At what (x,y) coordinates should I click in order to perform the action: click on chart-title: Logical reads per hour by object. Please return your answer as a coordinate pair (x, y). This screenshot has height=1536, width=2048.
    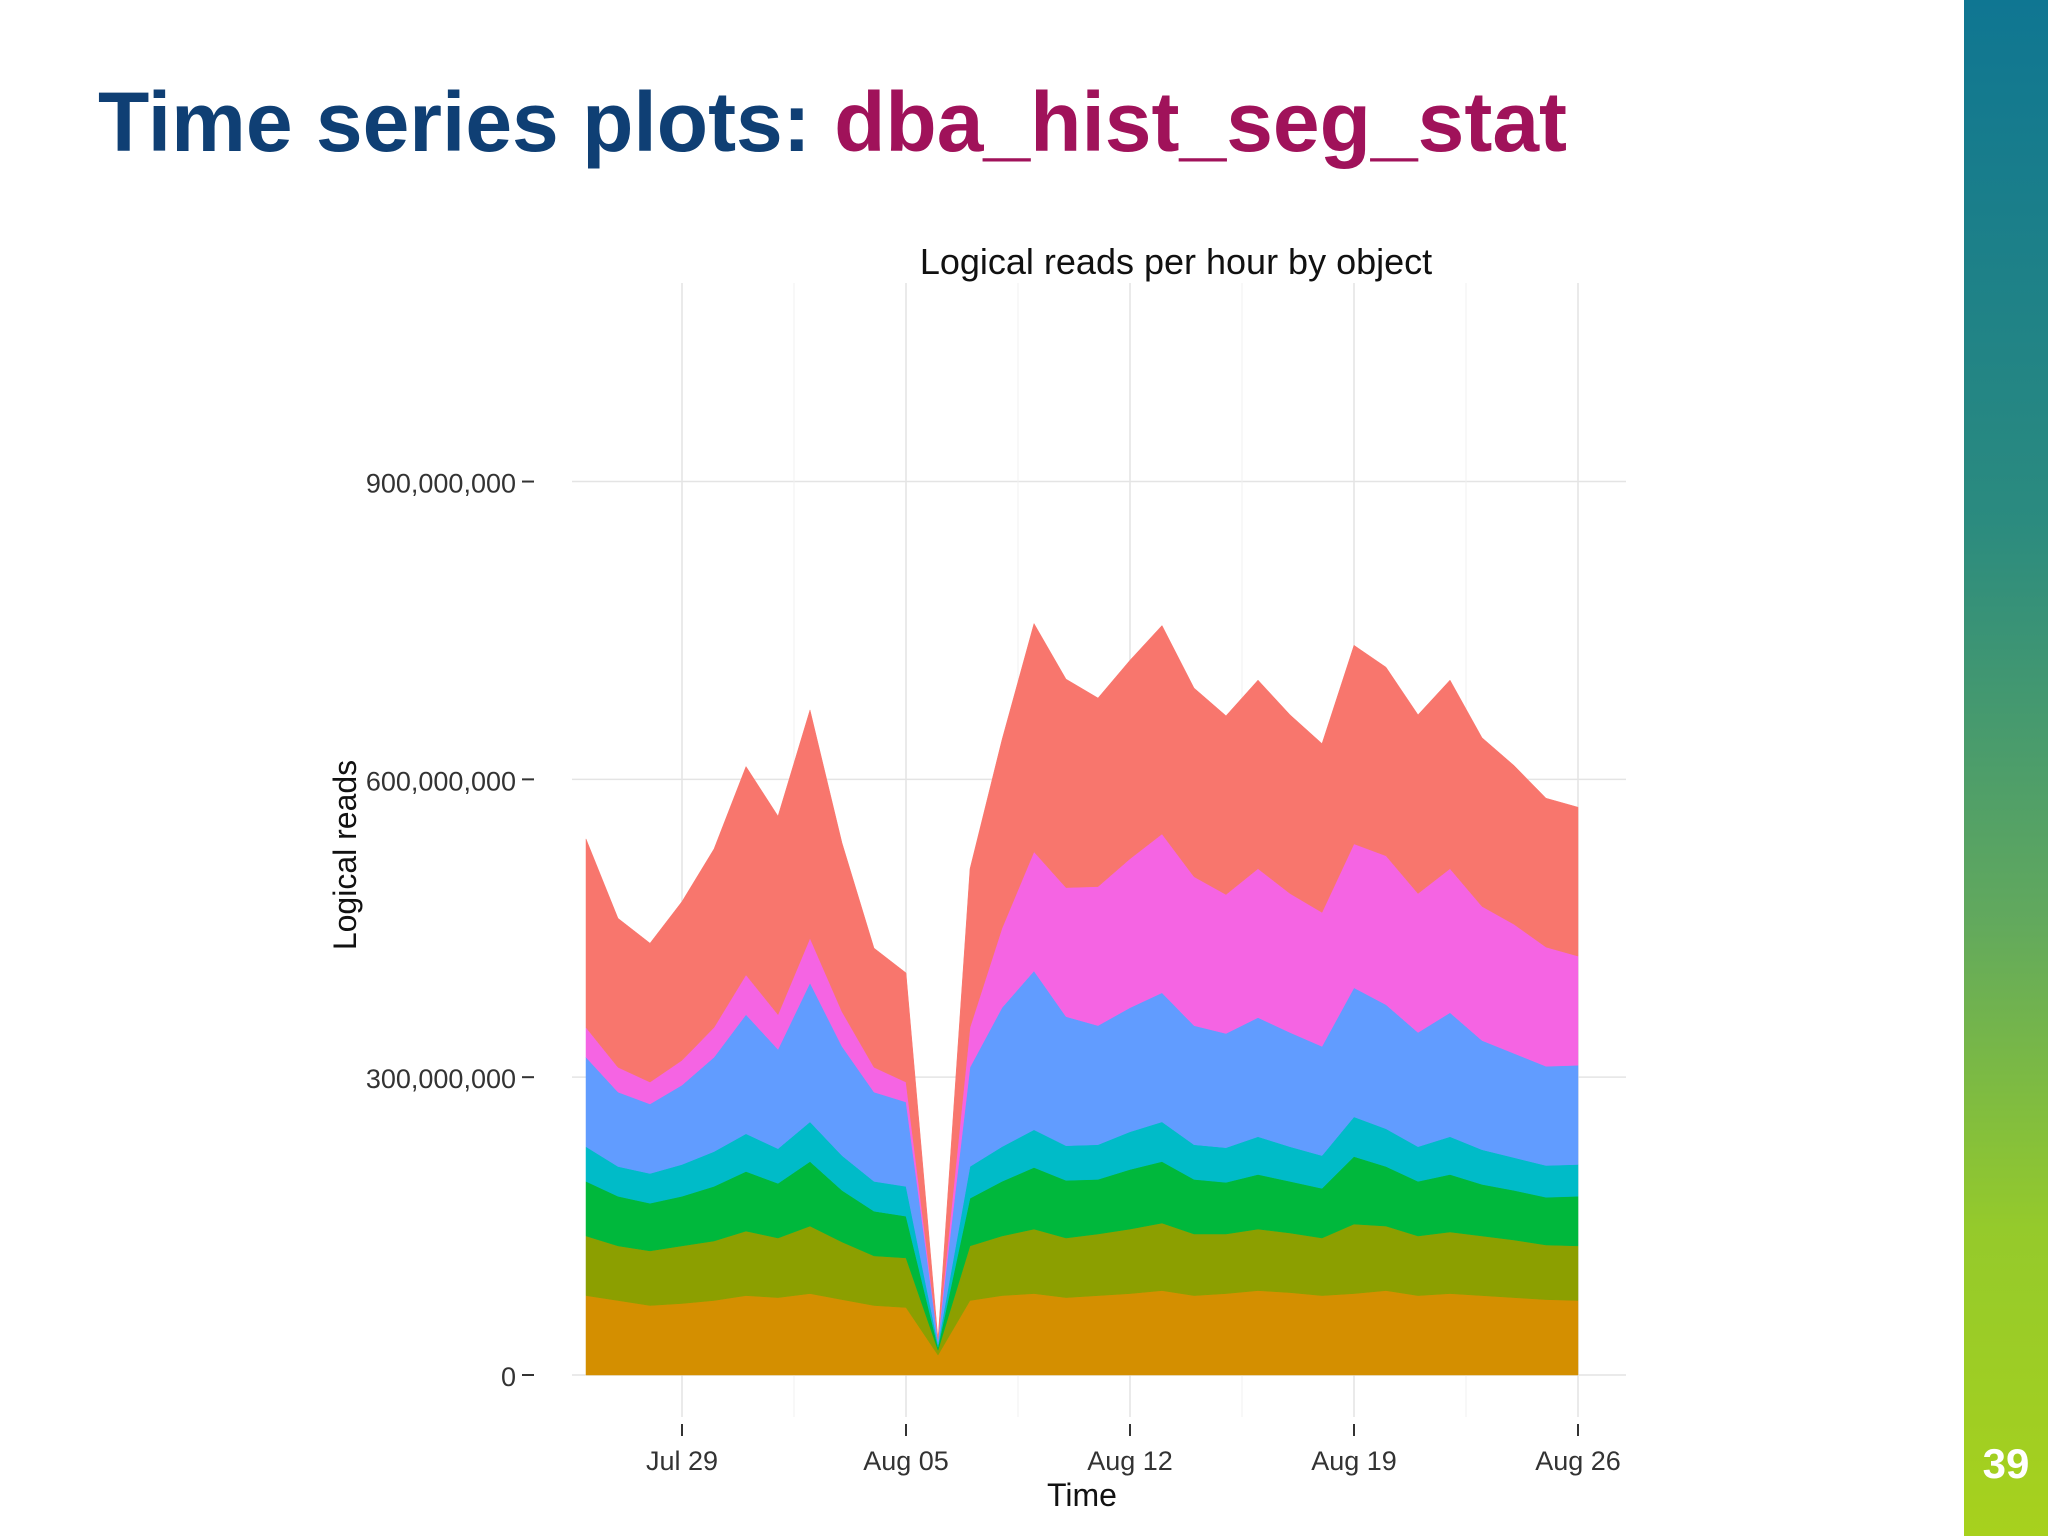
    Looking at the image, I should click on (1176, 261).